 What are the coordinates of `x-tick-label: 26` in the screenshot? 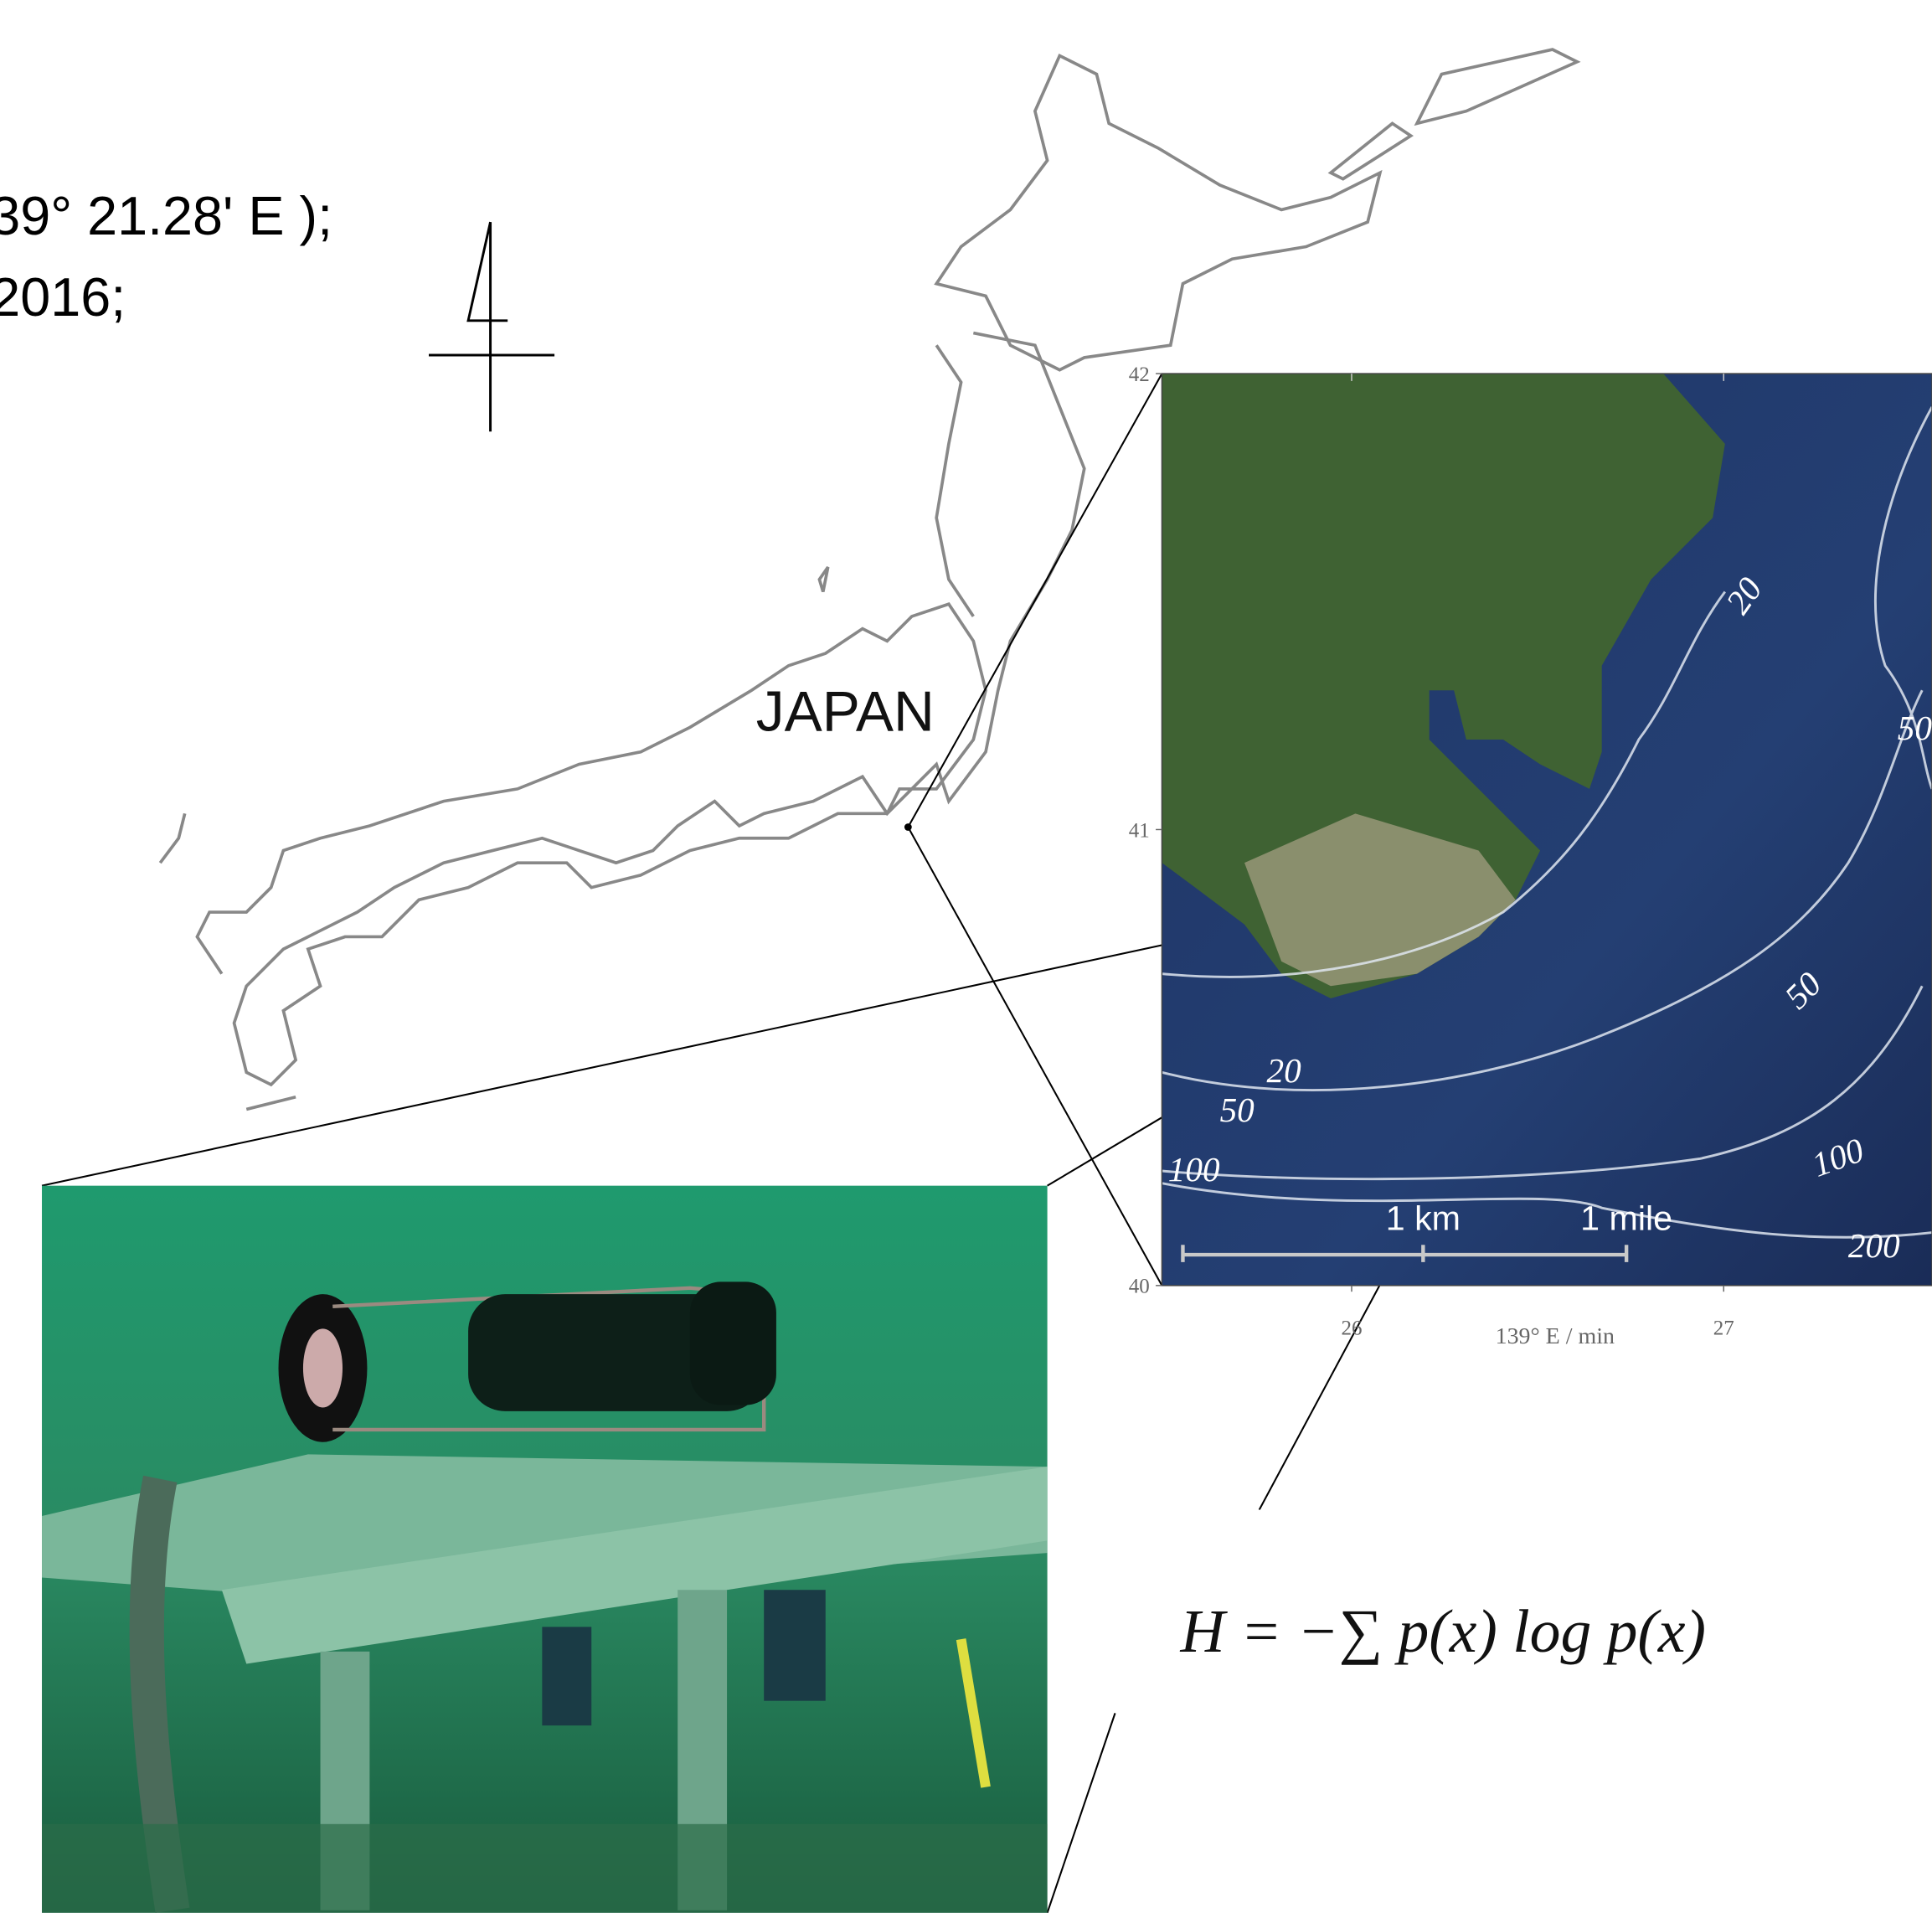 It's located at (1351, 1328).